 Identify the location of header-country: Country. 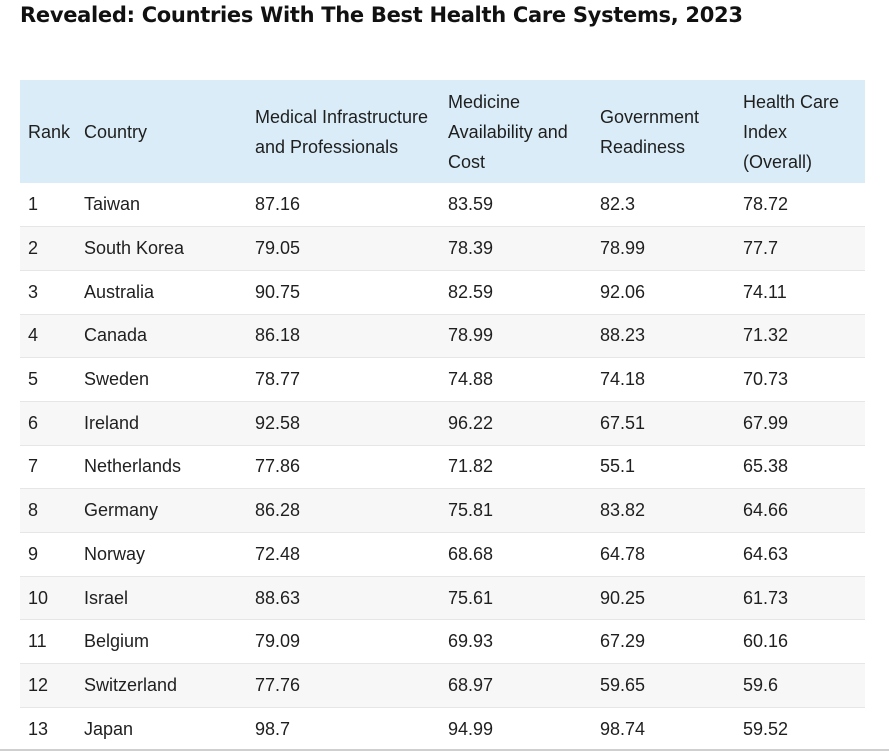
(161, 131).